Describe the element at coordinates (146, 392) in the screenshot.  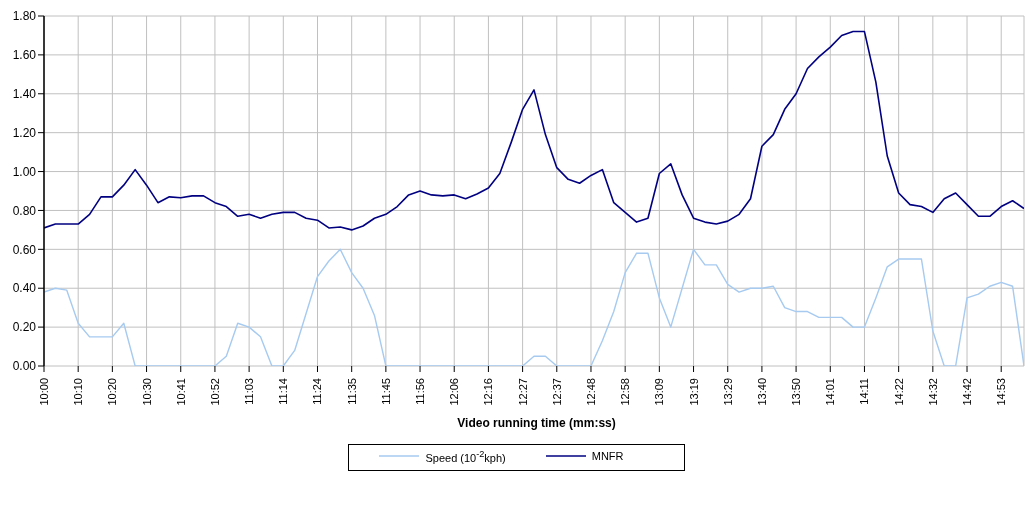
I see `x-tick-label: 10:30` at that location.